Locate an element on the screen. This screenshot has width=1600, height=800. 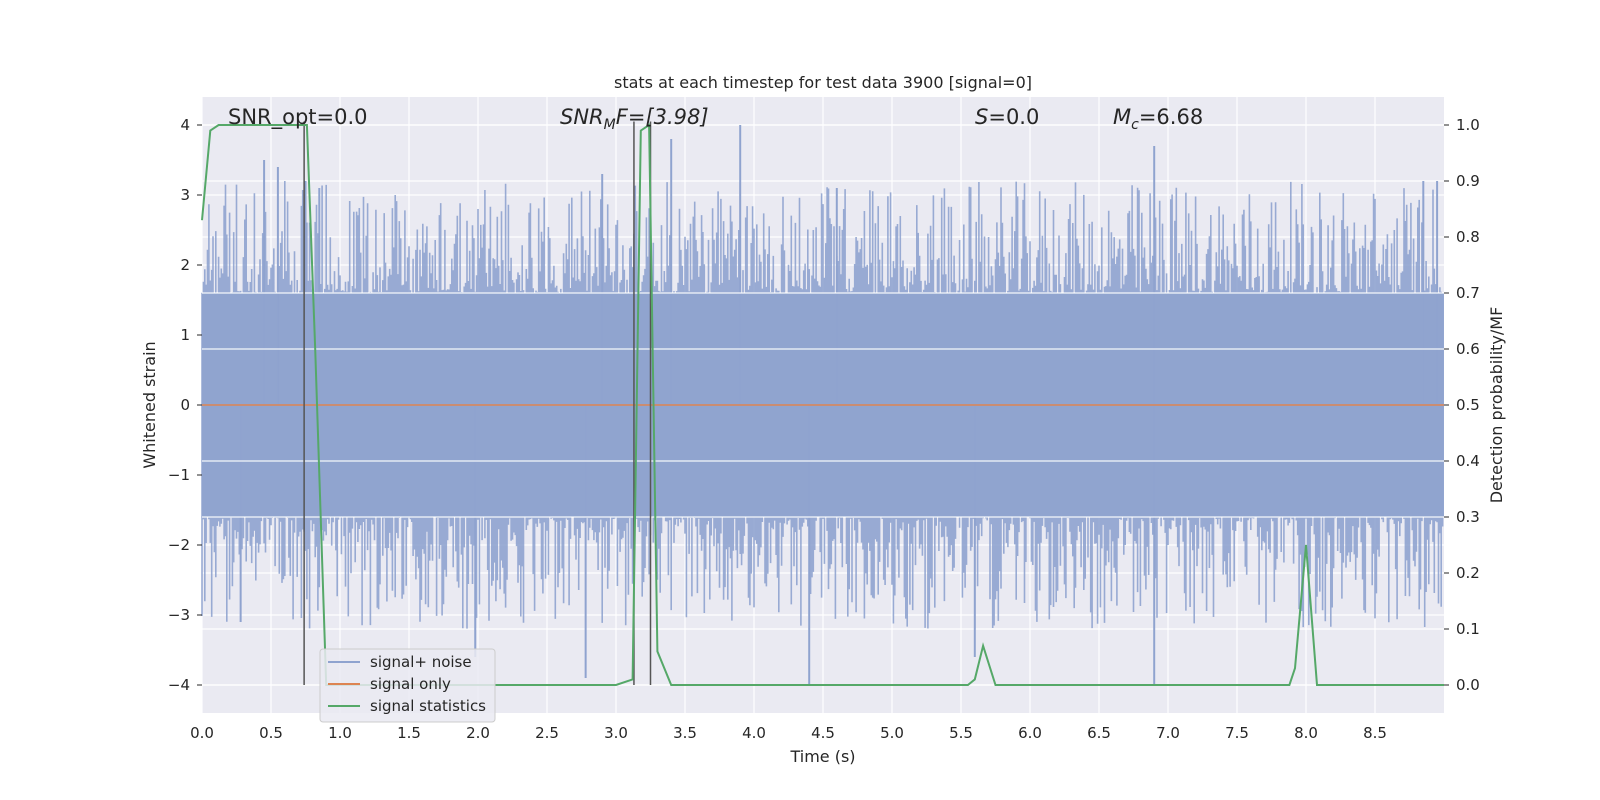
annotation-snr-mf-sub: M is located at coordinates (610, 125).